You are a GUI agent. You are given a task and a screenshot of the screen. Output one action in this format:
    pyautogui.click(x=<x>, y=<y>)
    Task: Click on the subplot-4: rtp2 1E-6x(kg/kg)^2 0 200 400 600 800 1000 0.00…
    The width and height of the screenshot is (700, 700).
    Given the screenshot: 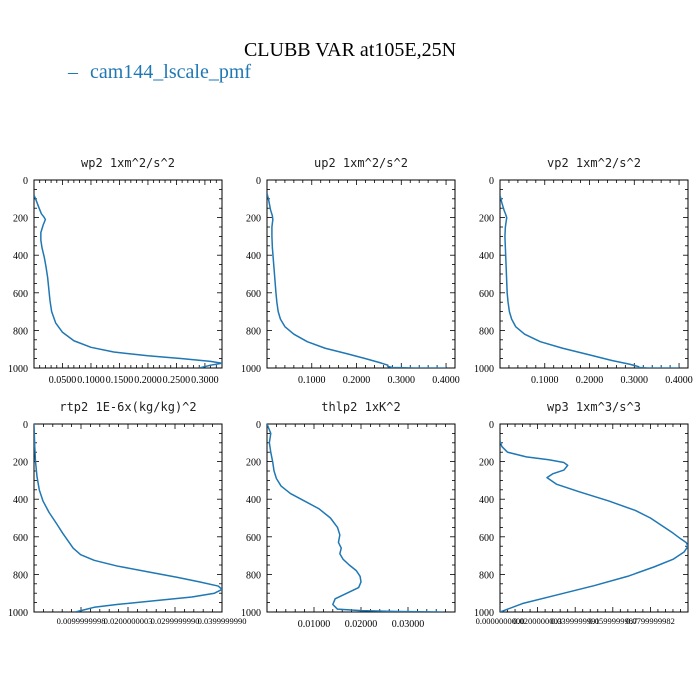 What is the action you would take?
    pyautogui.click(x=127, y=513)
    